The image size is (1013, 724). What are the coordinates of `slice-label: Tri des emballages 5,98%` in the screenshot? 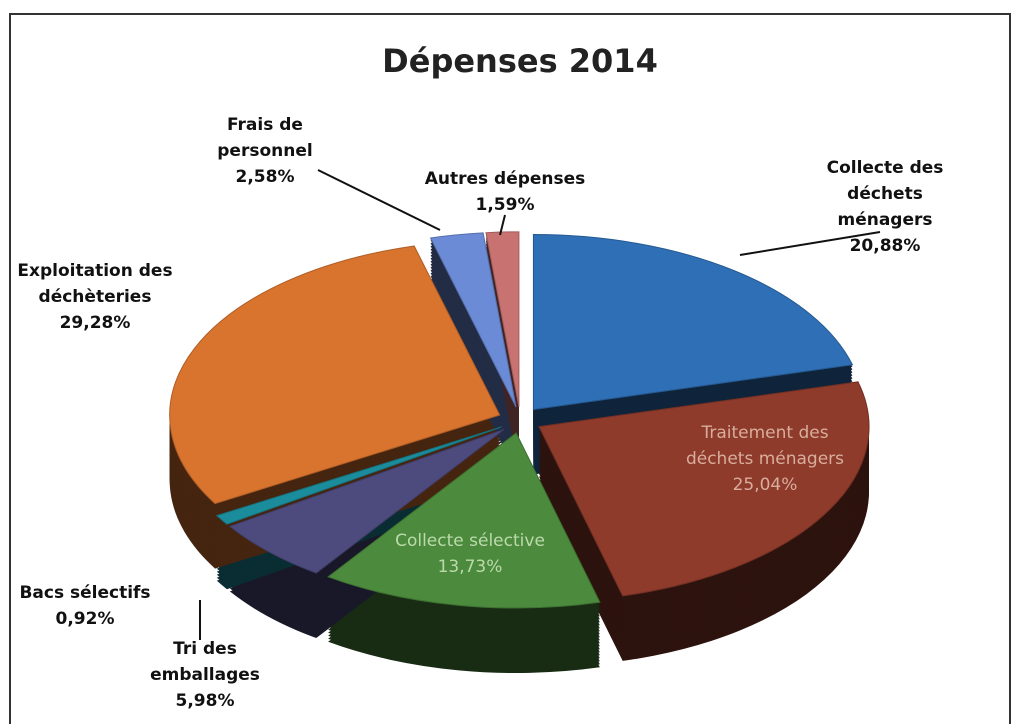 It's located at (205, 675).